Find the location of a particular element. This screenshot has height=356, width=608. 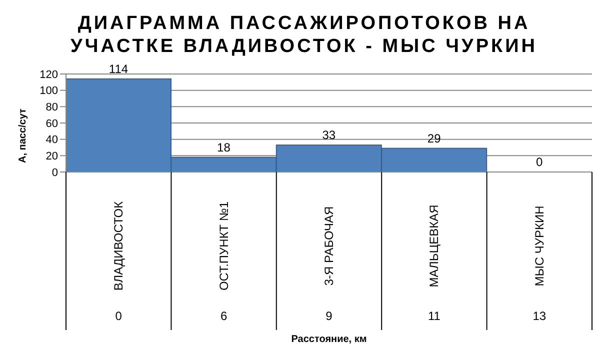

y-tick-label: 80 is located at coordinates (52, 108).